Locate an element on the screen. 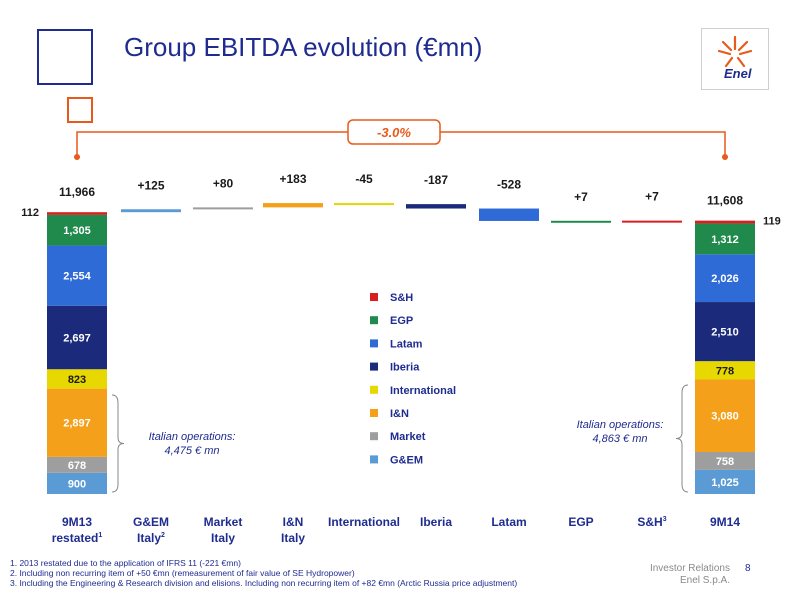  page-title: Group EBITDA evolution (€mn) is located at coordinates (303, 47).